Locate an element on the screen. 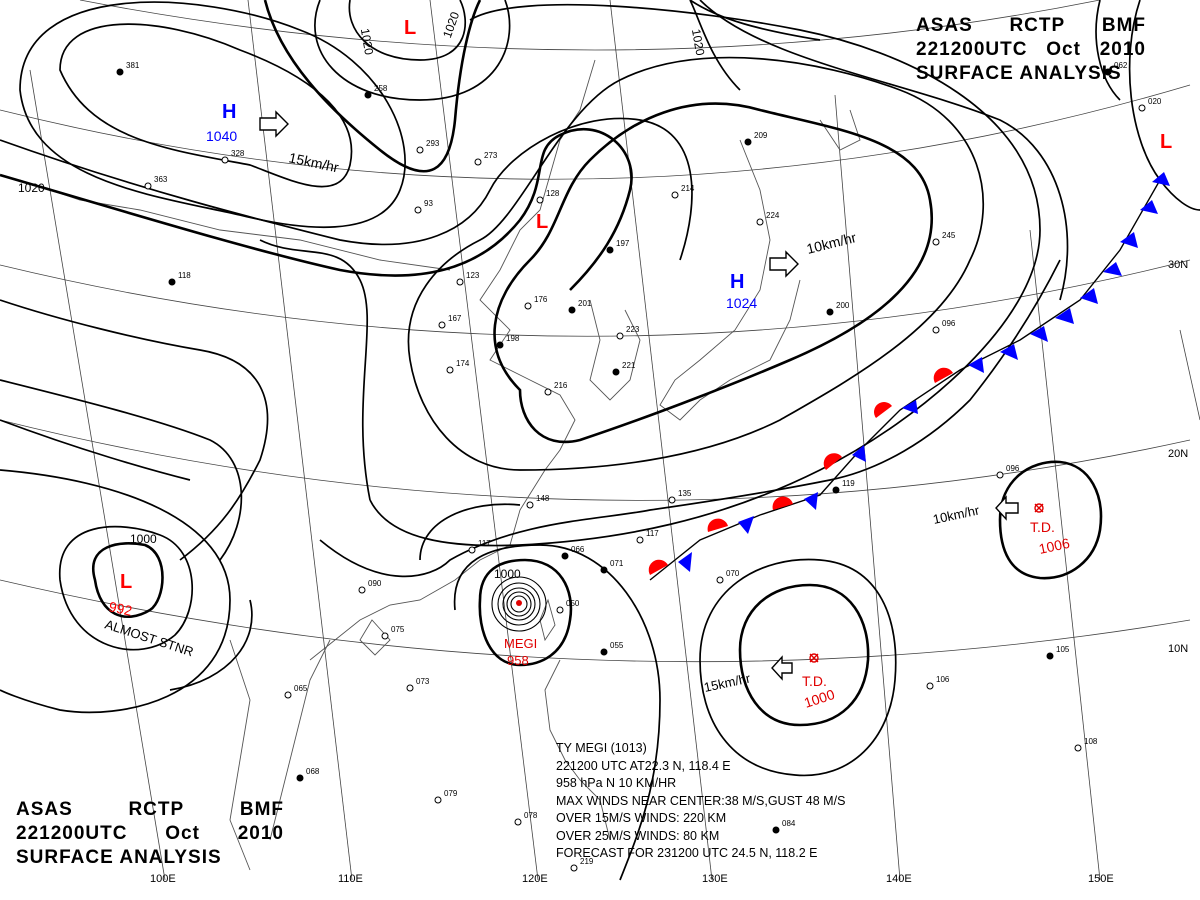 This screenshot has width=1200, height=900. station-value: 068 is located at coordinates (313, 771).